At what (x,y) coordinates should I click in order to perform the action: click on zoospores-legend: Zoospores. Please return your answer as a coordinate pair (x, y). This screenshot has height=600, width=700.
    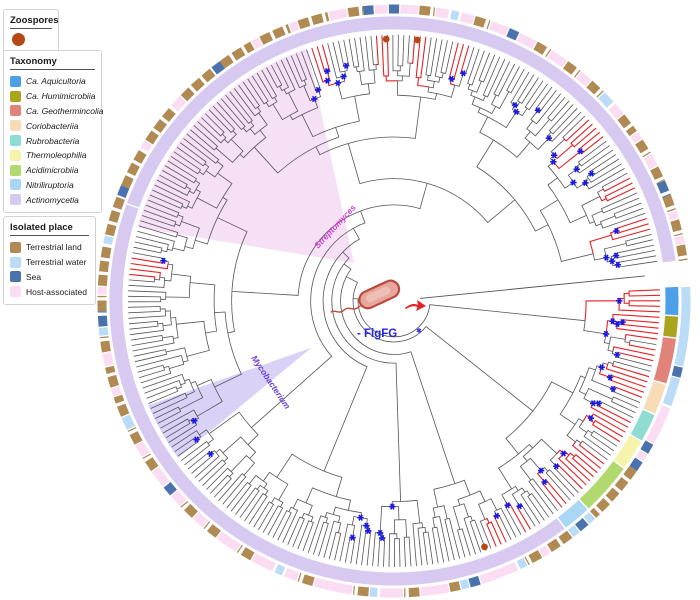
    Looking at the image, I should click on (31, 31).